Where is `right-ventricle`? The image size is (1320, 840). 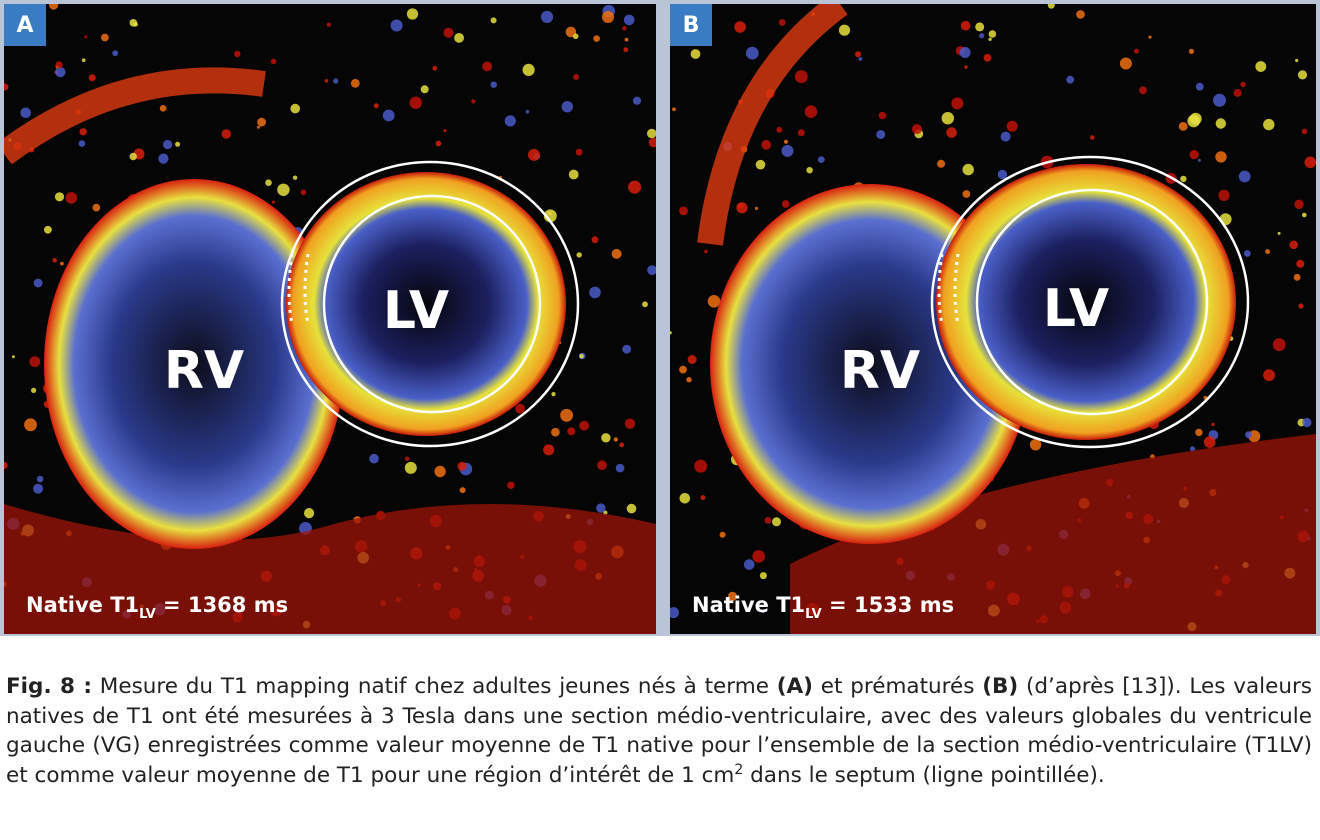 right-ventricle is located at coordinates (194, 364).